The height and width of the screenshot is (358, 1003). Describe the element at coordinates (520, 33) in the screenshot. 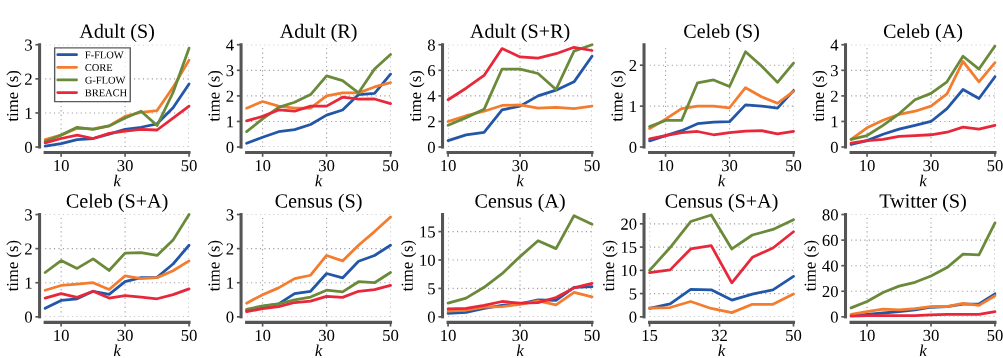

I see `chart-title: Adult (S+R)` at that location.